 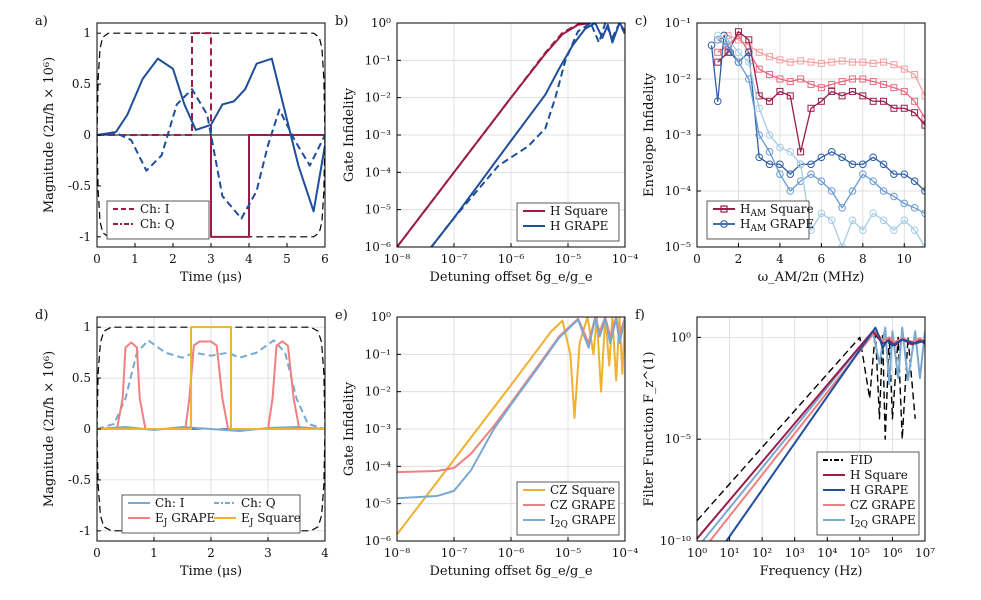 I want to click on y-tick-label: 0.5, so click(x=81, y=84).